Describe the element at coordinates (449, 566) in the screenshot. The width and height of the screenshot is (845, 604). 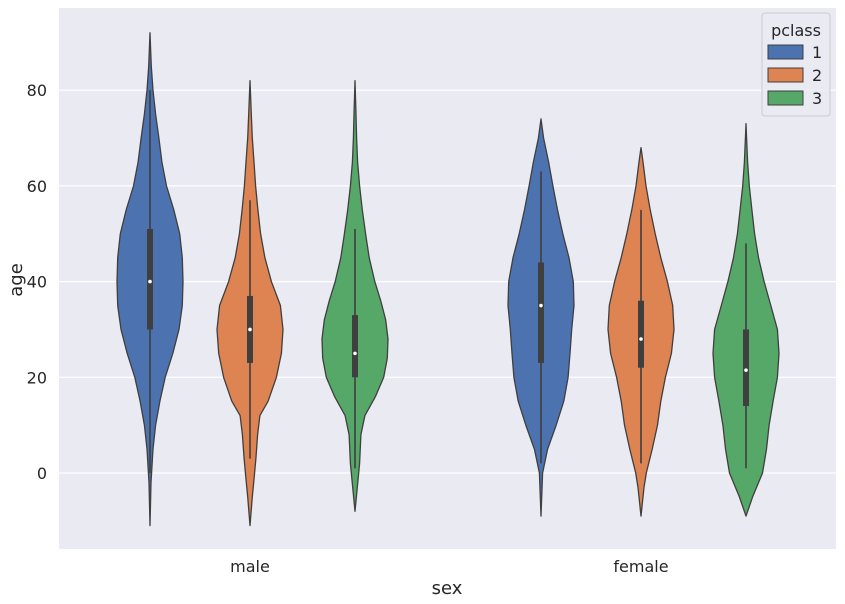
I see `x-tick-labels: male female` at that location.